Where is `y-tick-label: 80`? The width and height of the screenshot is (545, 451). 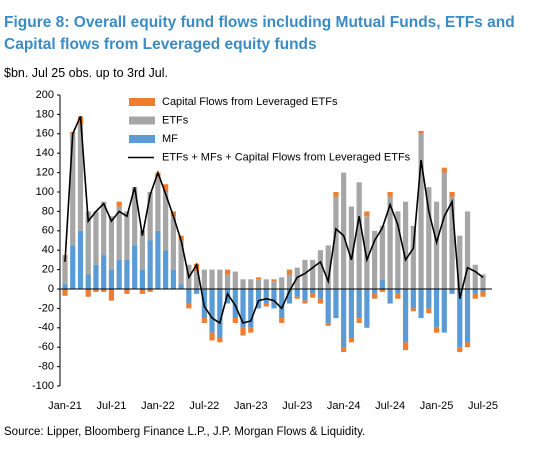 y-tick-label: 80 is located at coordinates (48, 211).